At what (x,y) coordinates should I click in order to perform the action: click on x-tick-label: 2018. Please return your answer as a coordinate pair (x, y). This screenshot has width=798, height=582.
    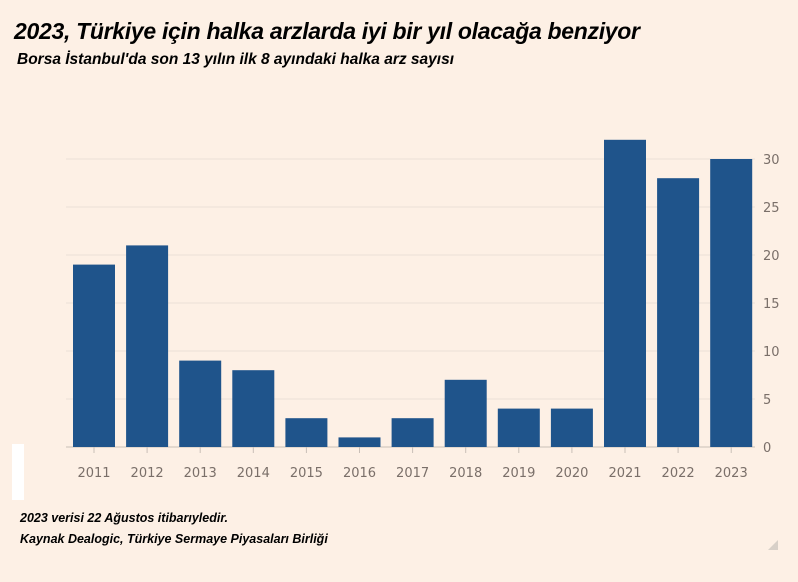
    Looking at the image, I should click on (465, 473).